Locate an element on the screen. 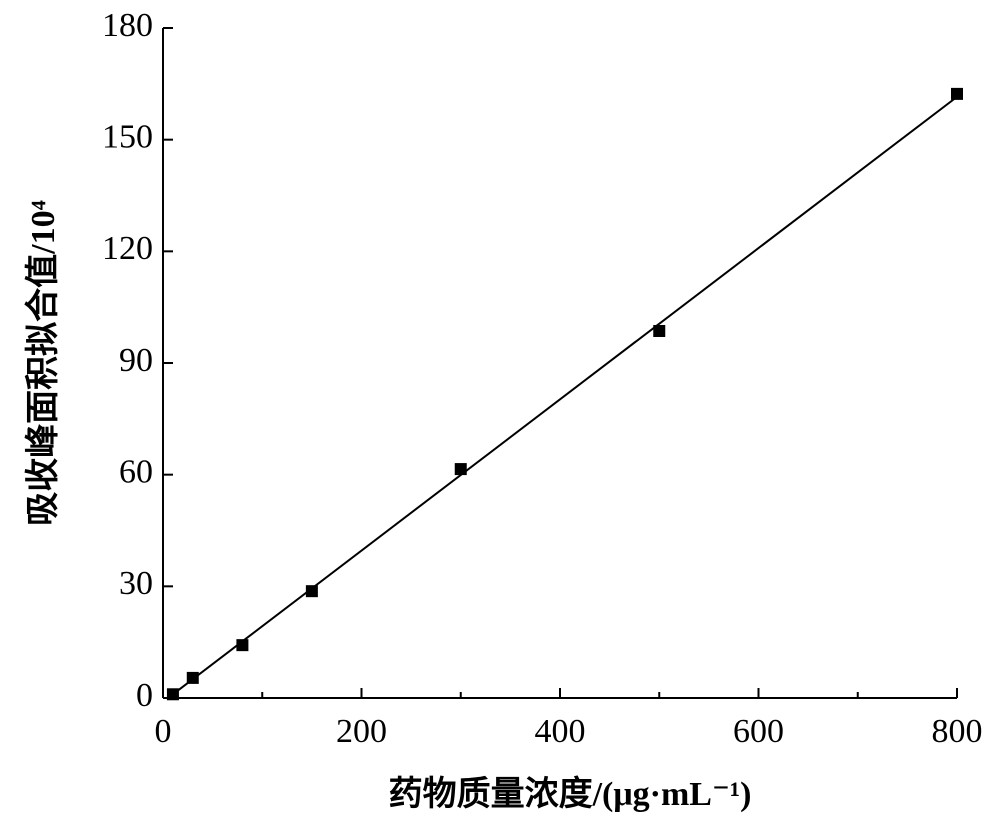 The image size is (1000, 822). x-tick-label: 400 is located at coordinates (560, 731).